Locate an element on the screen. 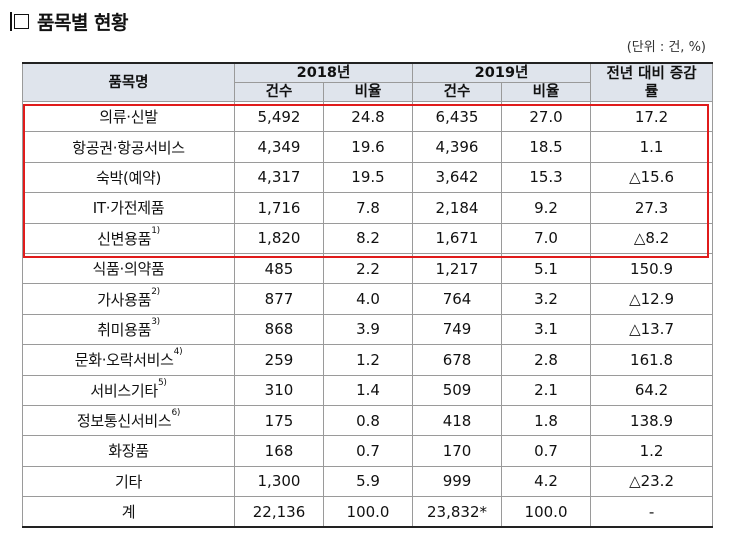 The image size is (730, 536). cell-ratio-2019: 5.1 is located at coordinates (546, 268).